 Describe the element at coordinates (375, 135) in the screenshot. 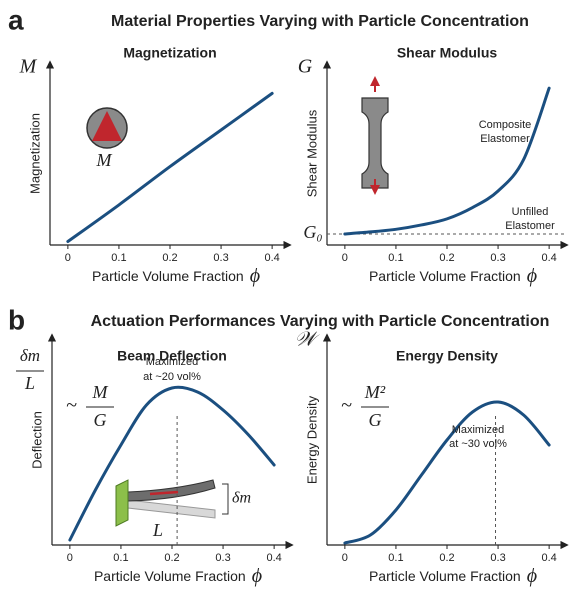

I see `dogbone-specimen` at that location.